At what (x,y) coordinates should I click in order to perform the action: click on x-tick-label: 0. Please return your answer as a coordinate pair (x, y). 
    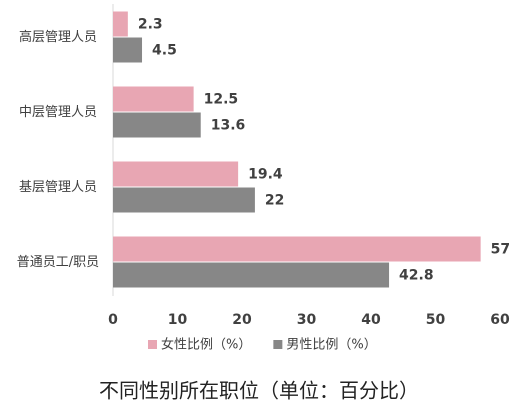
    Looking at the image, I should click on (113, 320).